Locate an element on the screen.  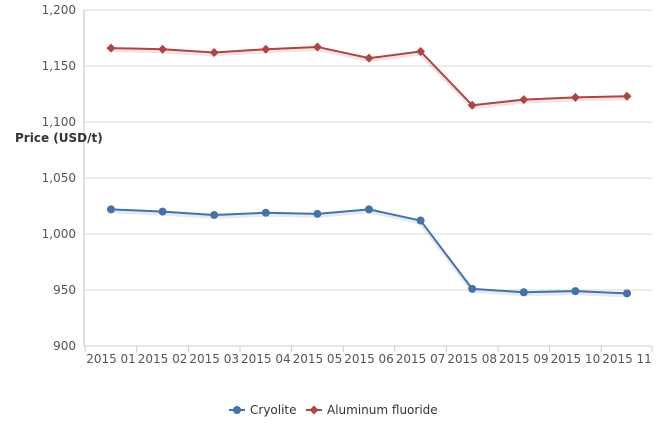
y-tick-label: 1,050 is located at coordinates (59, 178).